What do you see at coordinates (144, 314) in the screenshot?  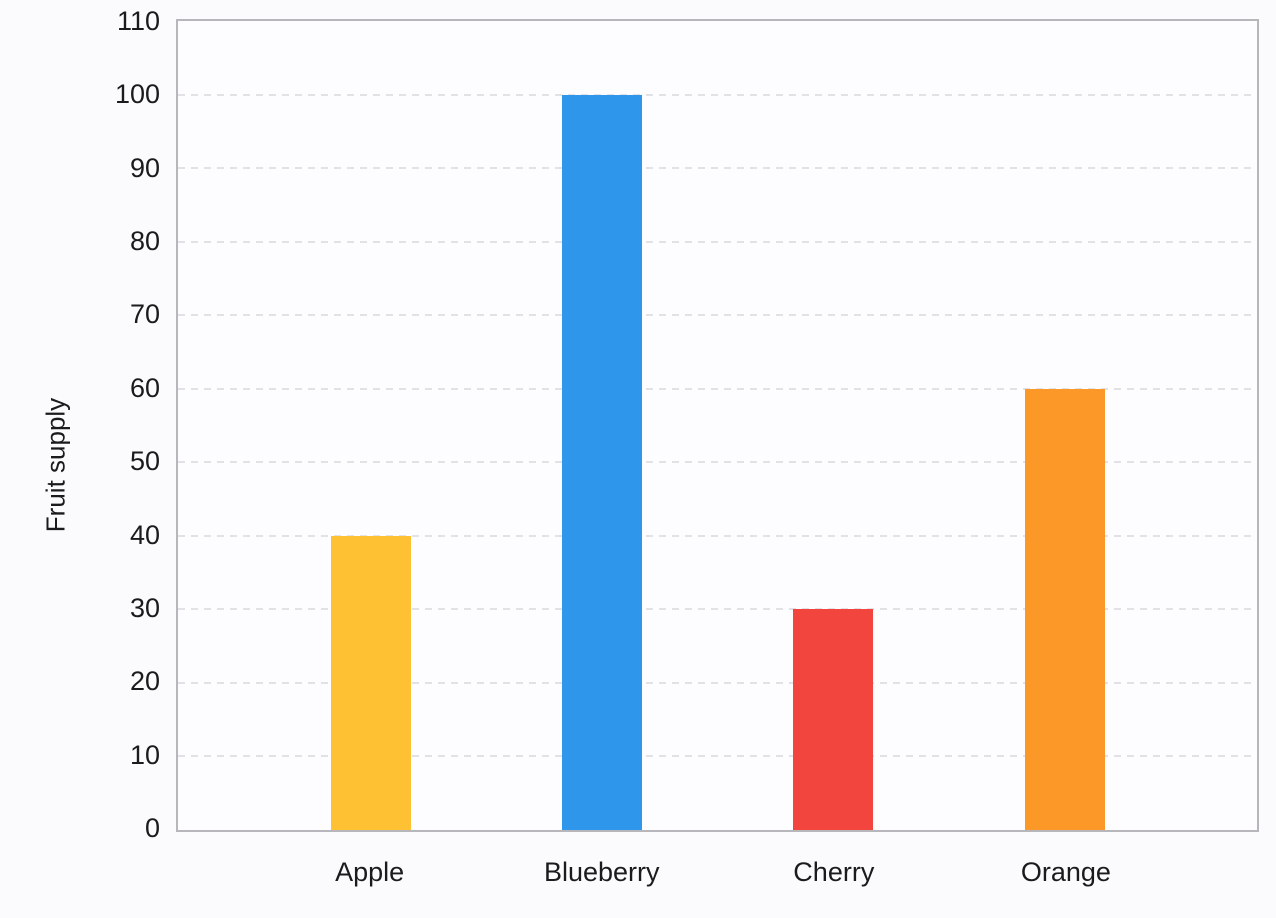 I see `y-tick-label: 70` at bounding box center [144, 314].